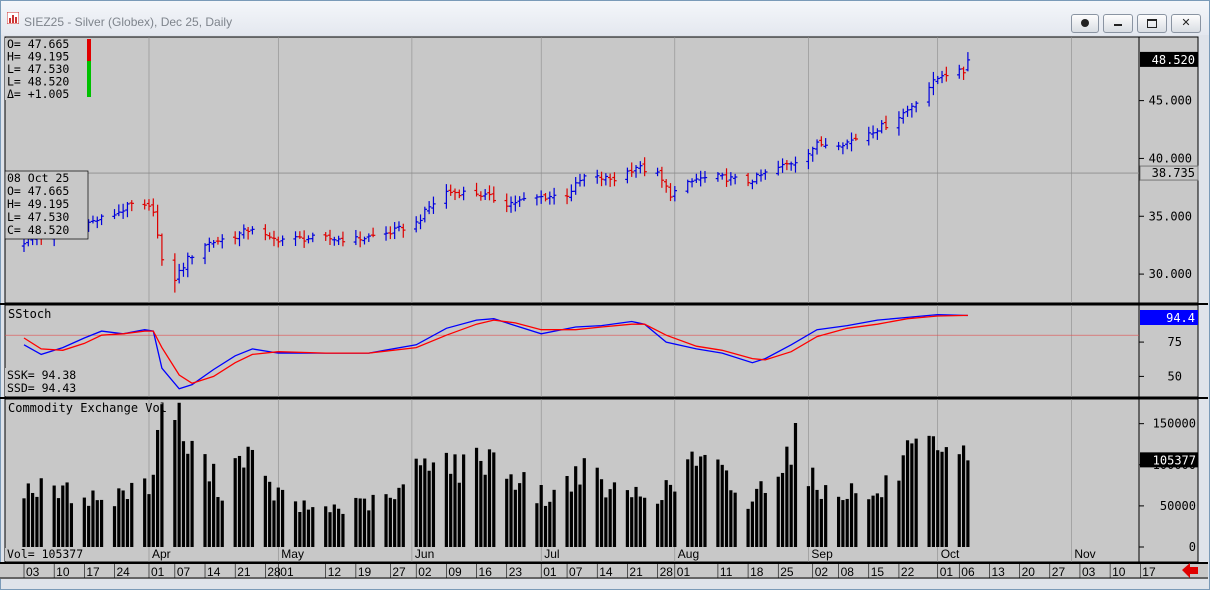  What do you see at coordinates (124, 572) in the screenshot?
I see `date-tick-label: 24` at bounding box center [124, 572].